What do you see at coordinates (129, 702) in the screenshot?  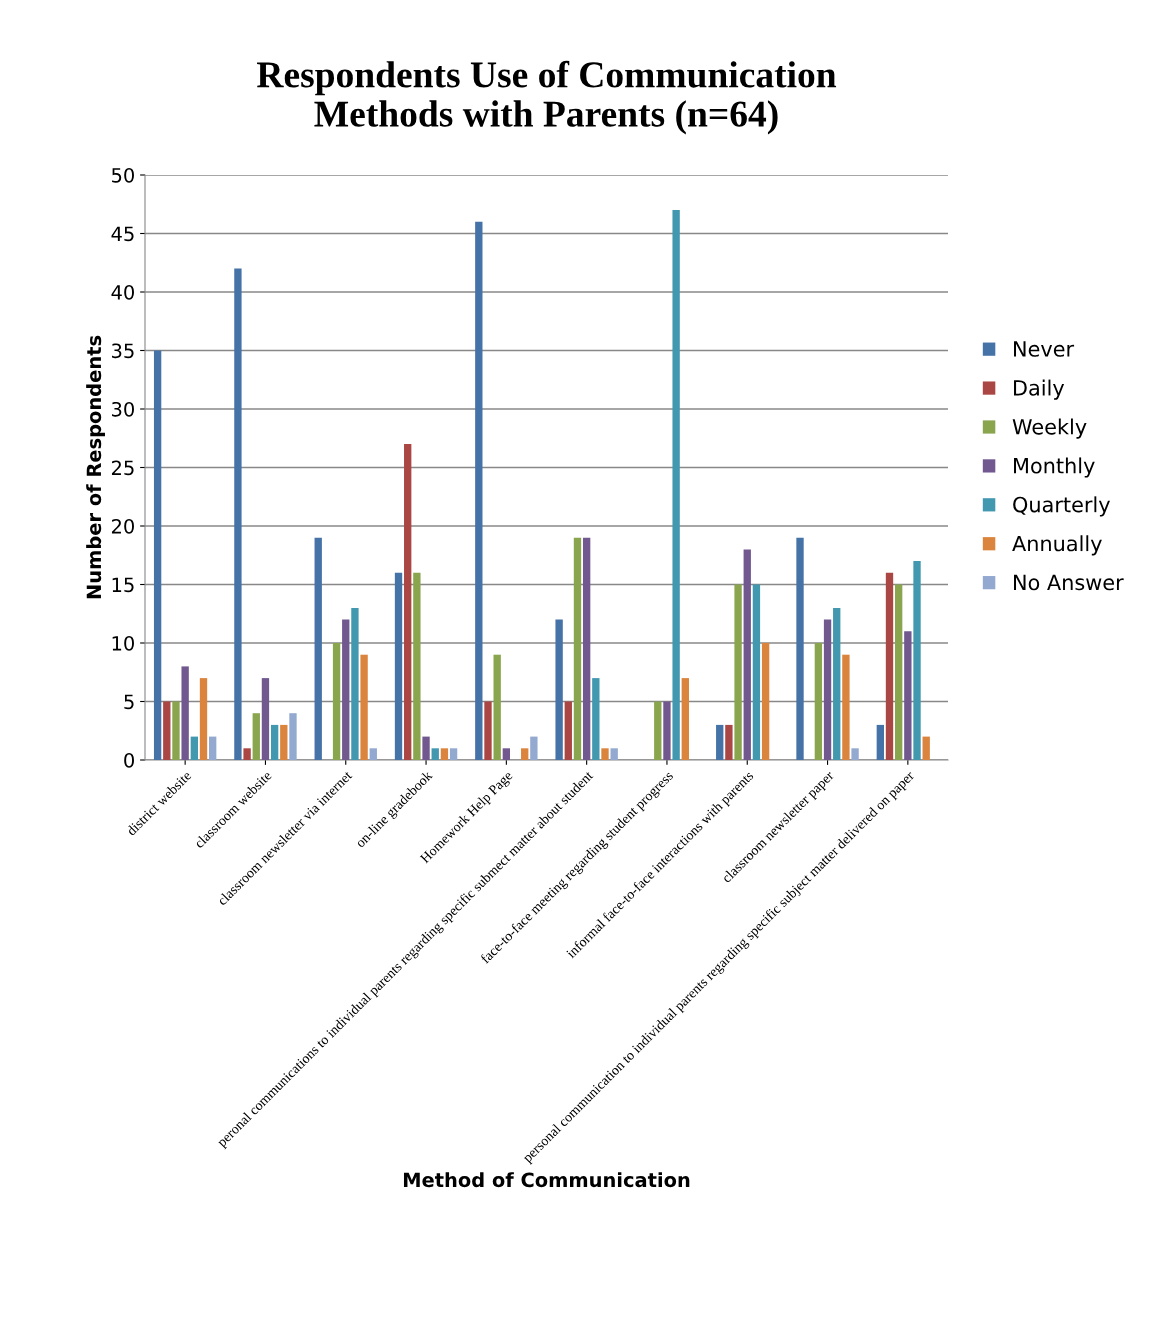 I see `y-tick-label: 5` at bounding box center [129, 702].